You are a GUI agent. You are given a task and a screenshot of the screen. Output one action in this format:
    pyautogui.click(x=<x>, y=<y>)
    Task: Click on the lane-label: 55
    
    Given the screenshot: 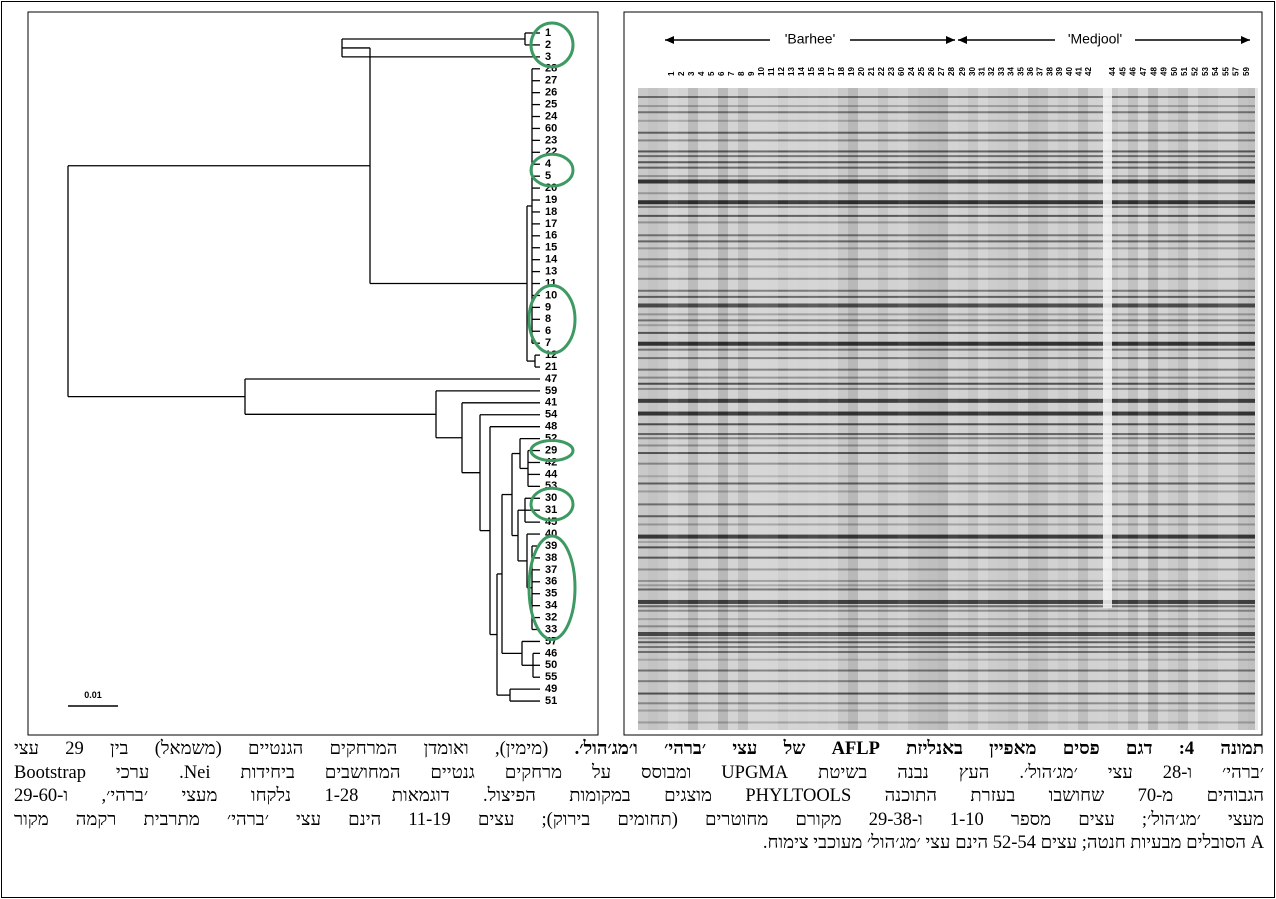 What is the action you would take?
    pyautogui.click(x=1225, y=71)
    